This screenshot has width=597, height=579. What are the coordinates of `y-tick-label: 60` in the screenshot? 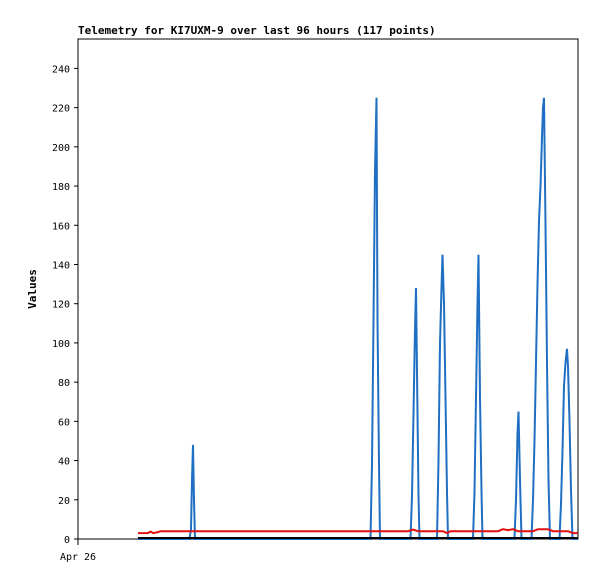 It's located at (64, 422).